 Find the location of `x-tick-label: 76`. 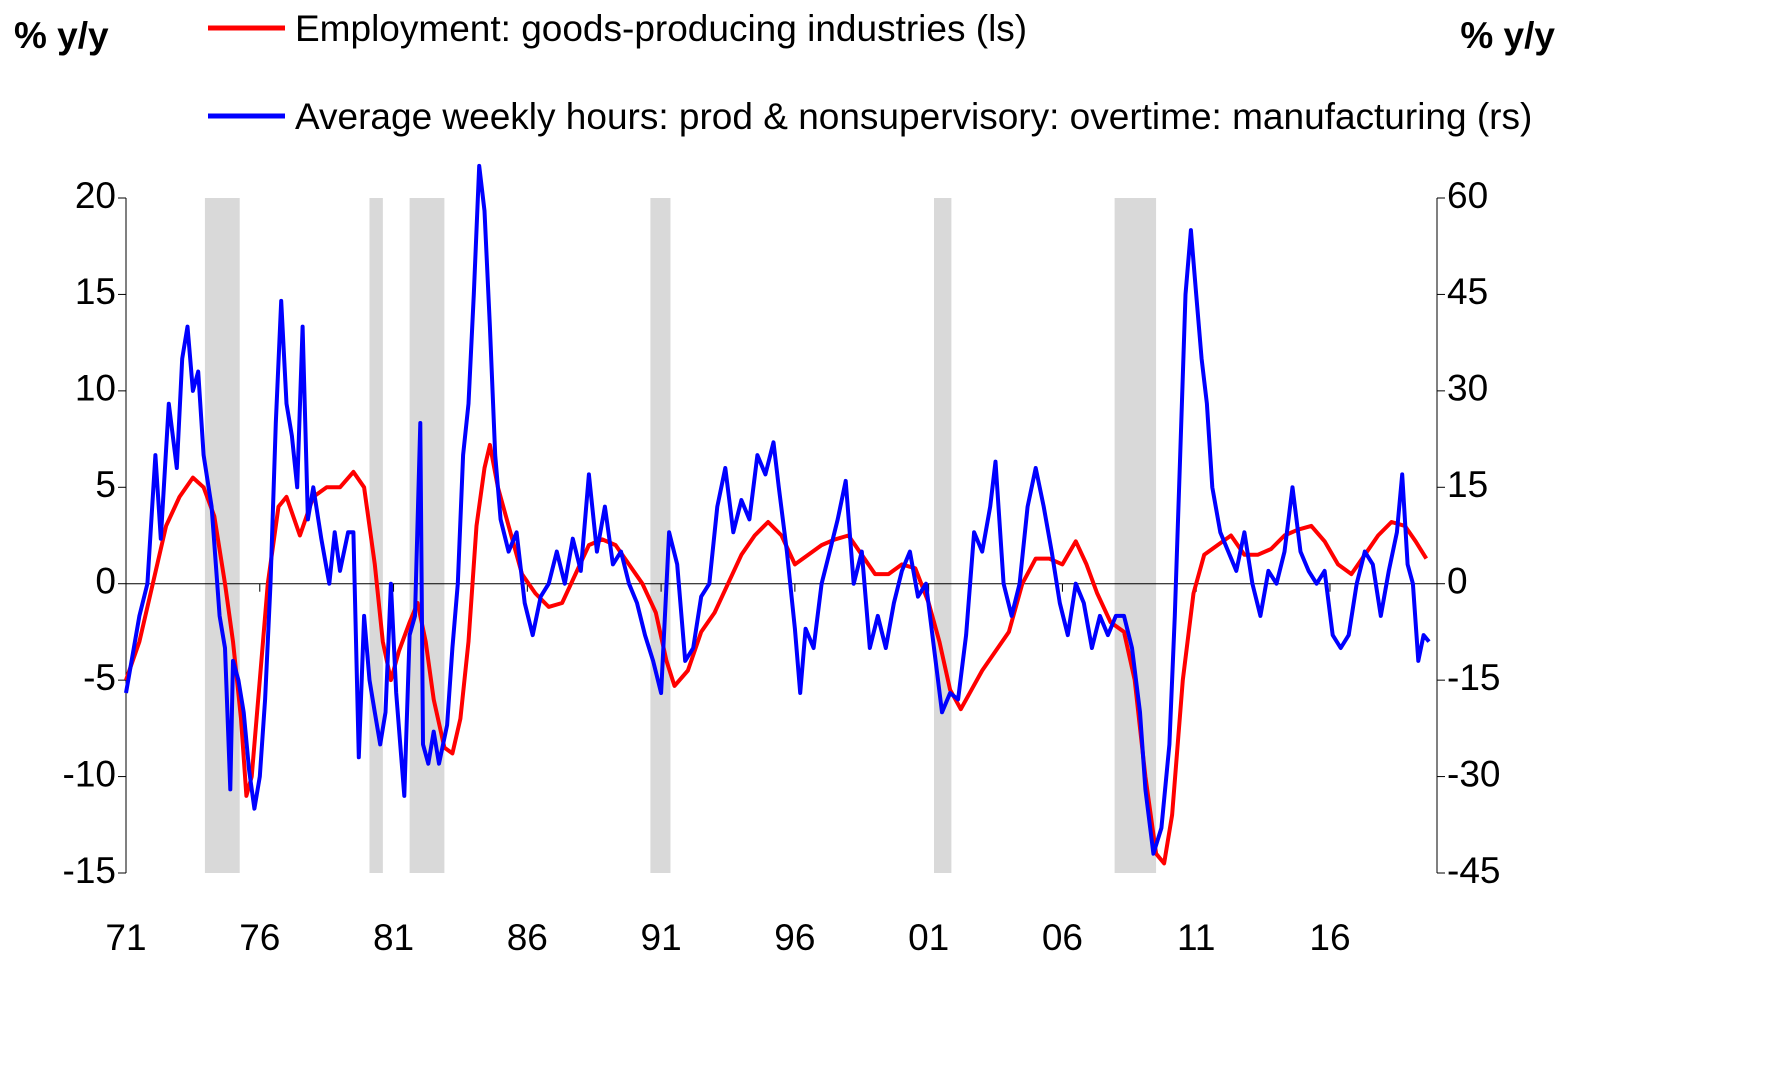

x-tick-label: 76 is located at coordinates (259, 937).